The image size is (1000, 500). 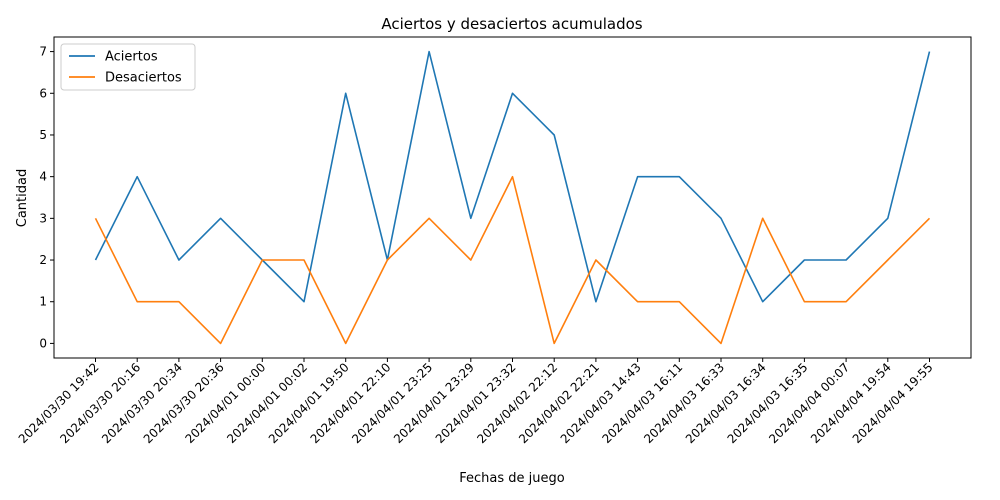 I want to click on y-tick-label: 1, so click(x=43, y=302).